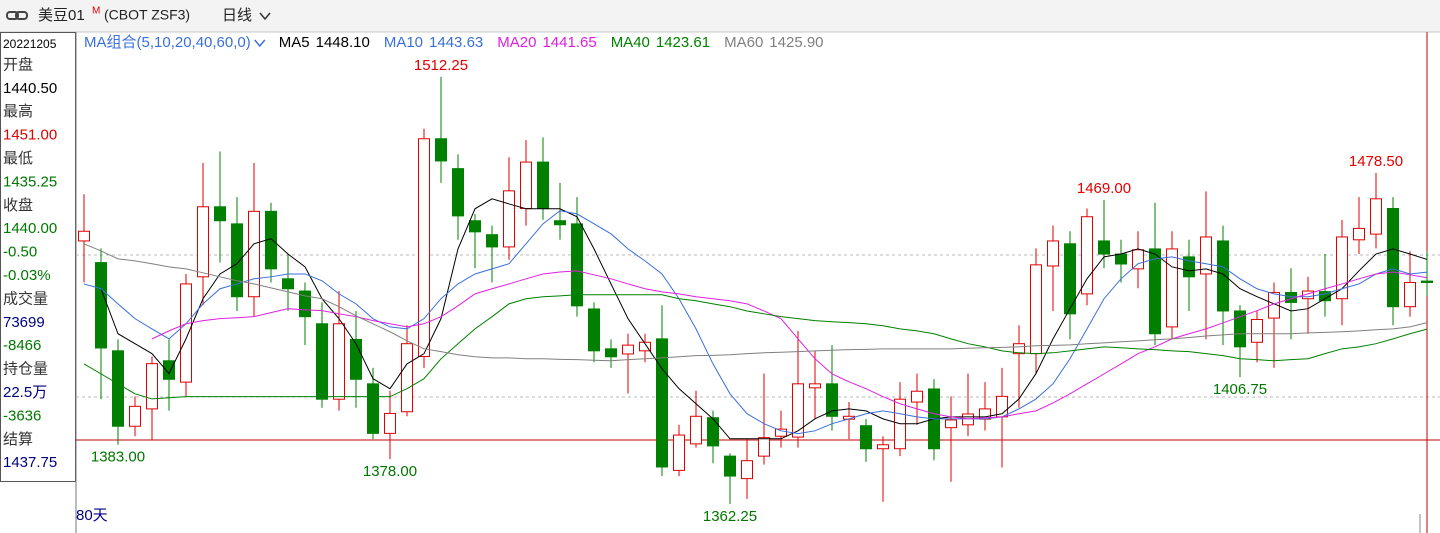 The width and height of the screenshot is (1440, 533). What do you see at coordinates (237, 15) in the screenshot?
I see `period-selector: 日线` at bounding box center [237, 15].